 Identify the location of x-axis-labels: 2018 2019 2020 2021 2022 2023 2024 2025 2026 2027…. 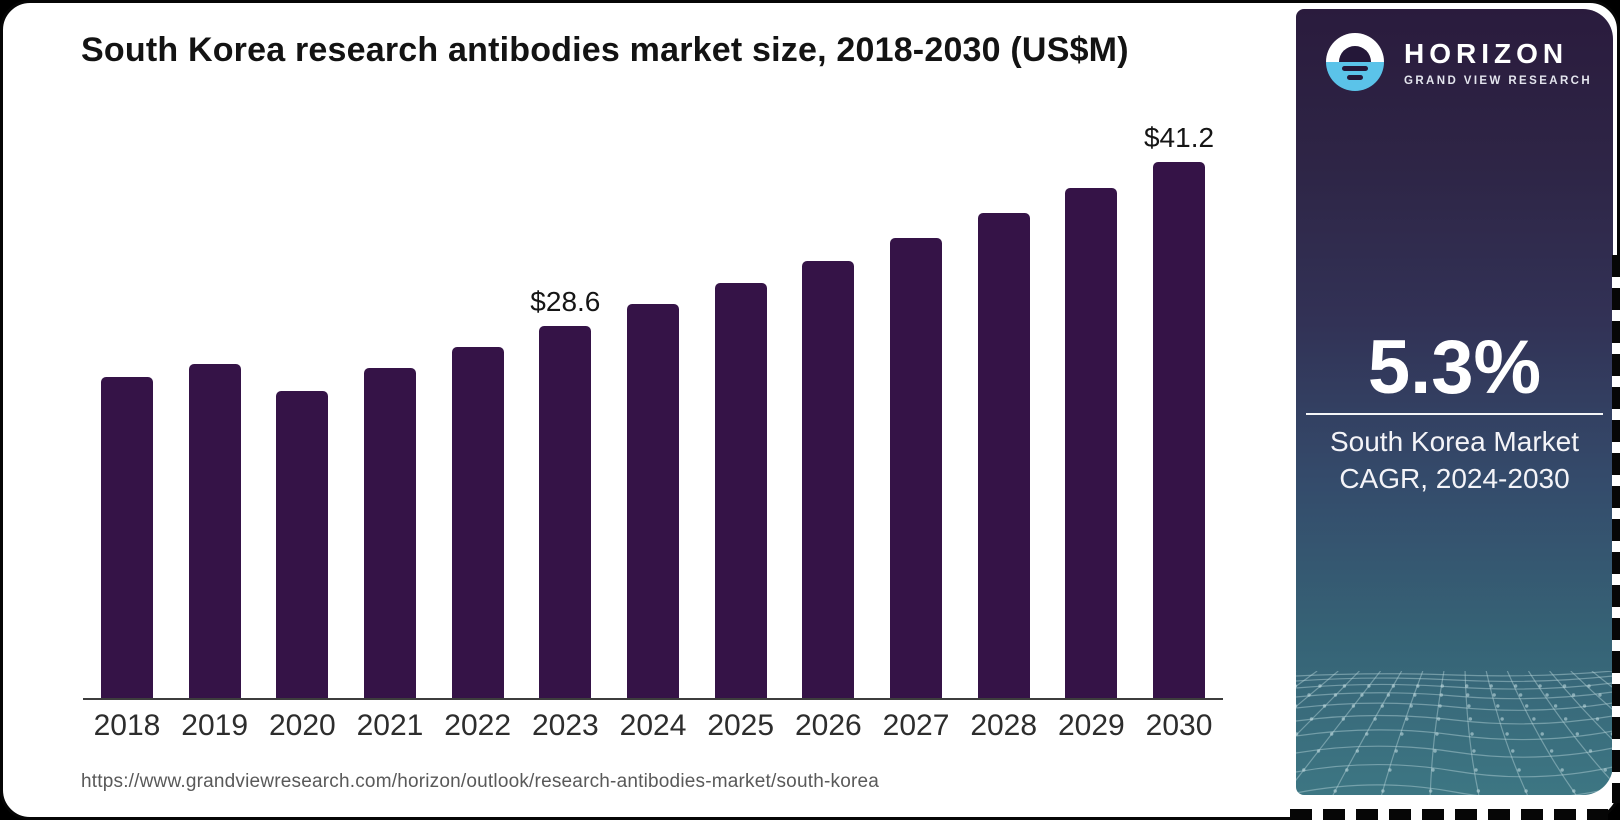
(653, 727).